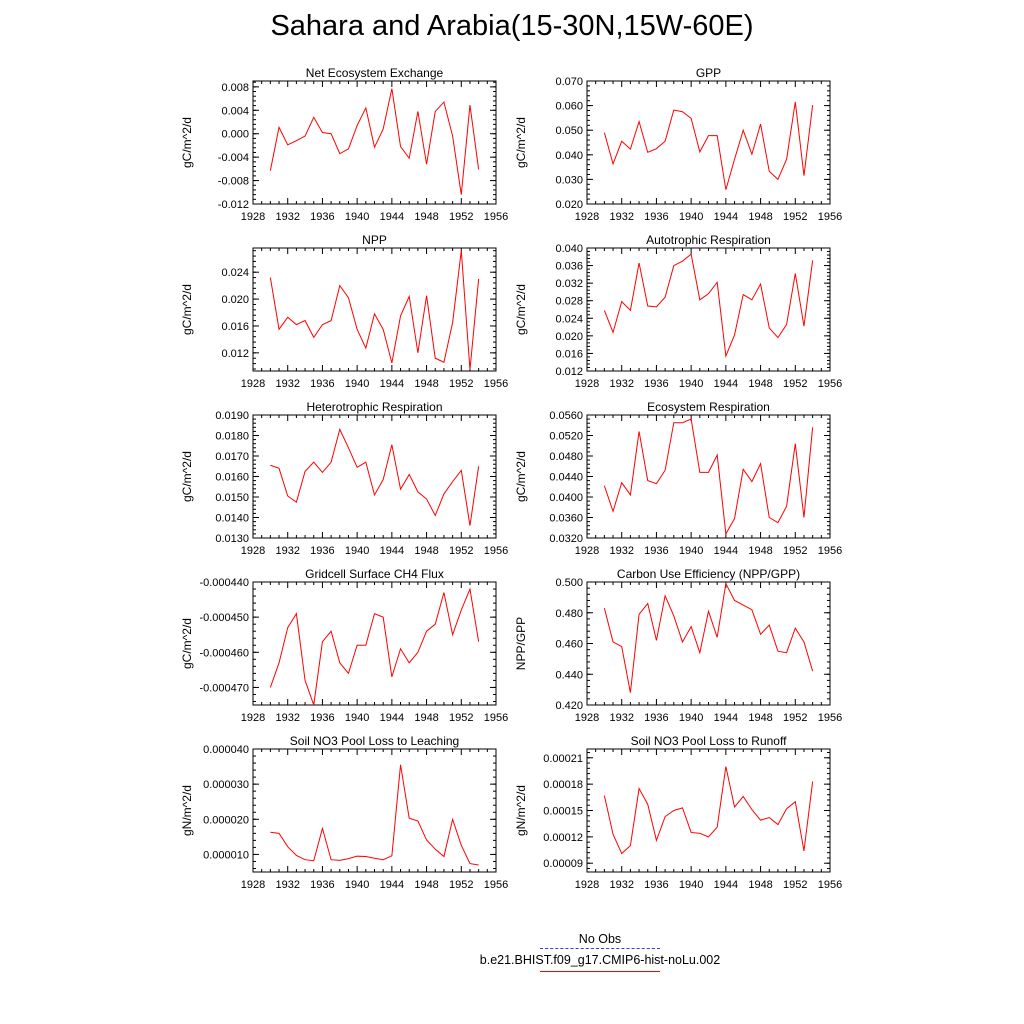 Image resolution: width=1024 pixels, height=1024 pixels. What do you see at coordinates (569, 354) in the screenshot?
I see `y-tick-label: 0.016` at bounding box center [569, 354].